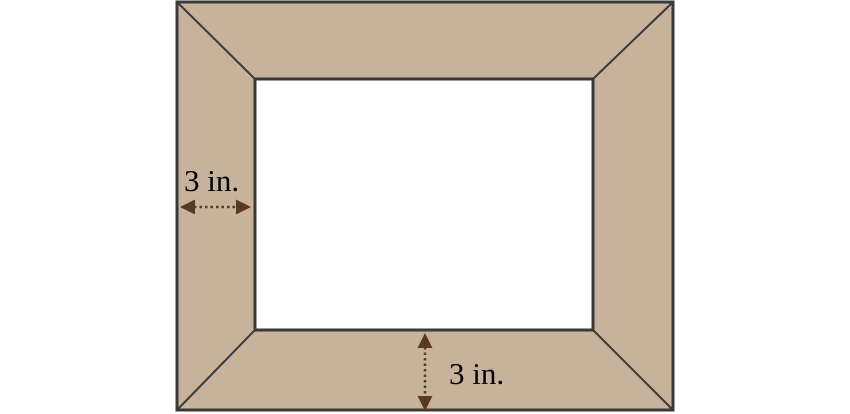 Image resolution: width=850 pixels, height=414 pixels. What do you see at coordinates (476, 373) in the screenshot?
I see `bottom-width-label: 3 in.` at bounding box center [476, 373].